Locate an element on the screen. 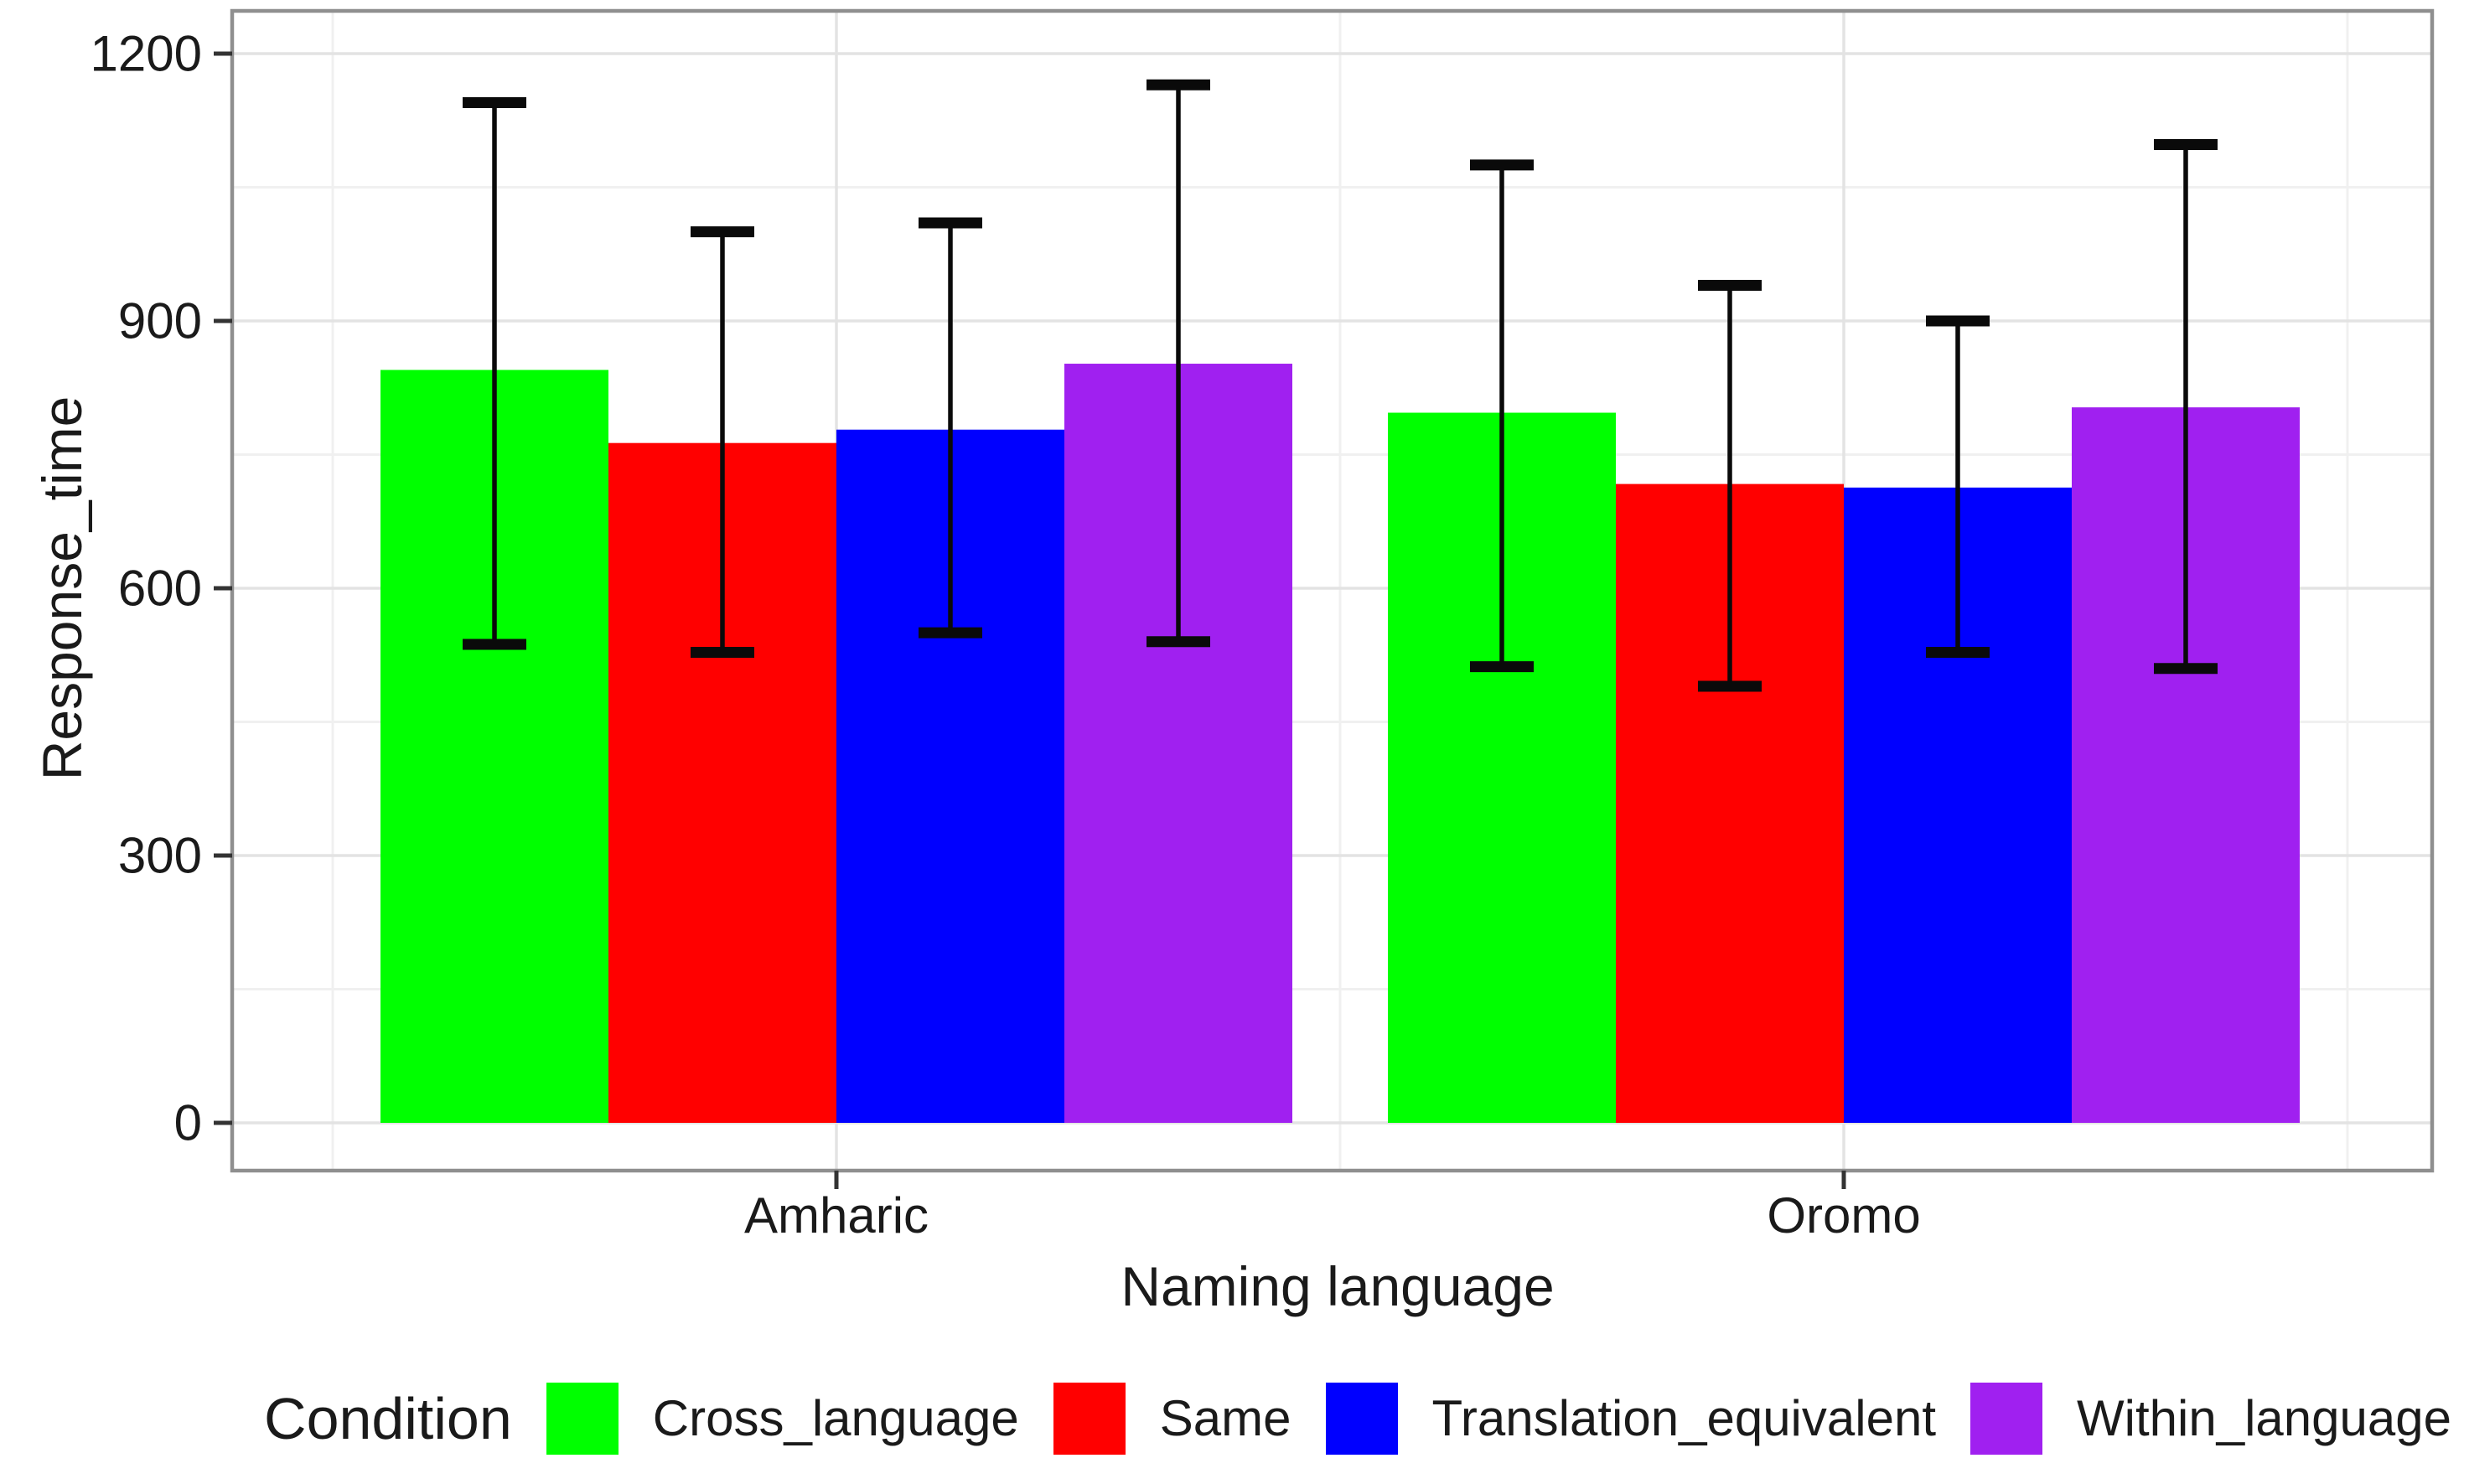  legend-label-within_language: Within_language is located at coordinates (2264, 1418).